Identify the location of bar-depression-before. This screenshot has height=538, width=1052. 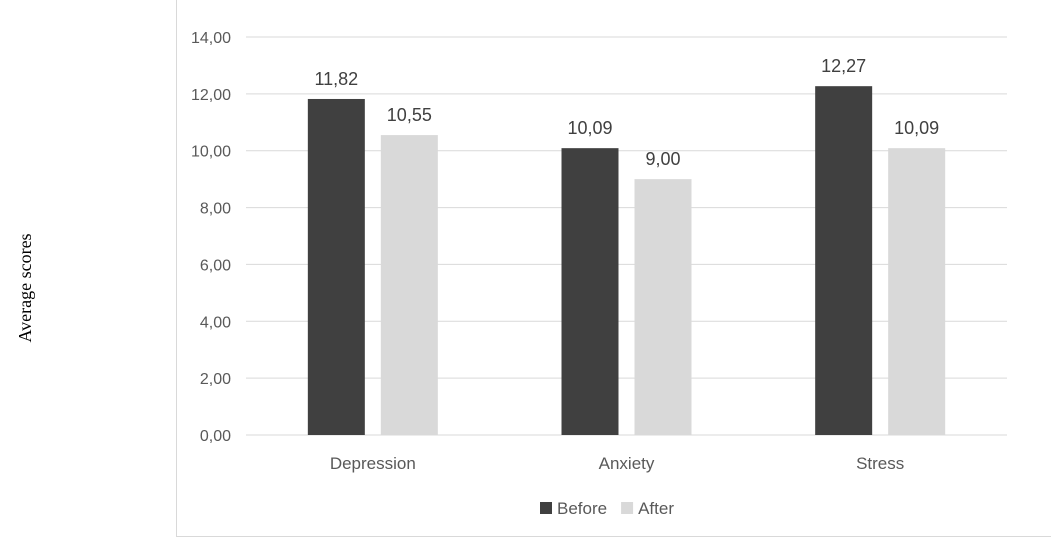
(336, 266).